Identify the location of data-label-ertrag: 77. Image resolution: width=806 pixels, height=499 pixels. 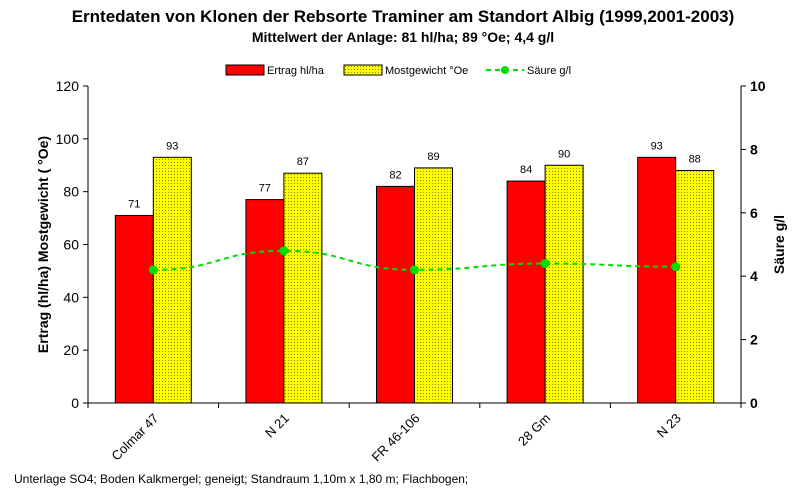
(265, 189).